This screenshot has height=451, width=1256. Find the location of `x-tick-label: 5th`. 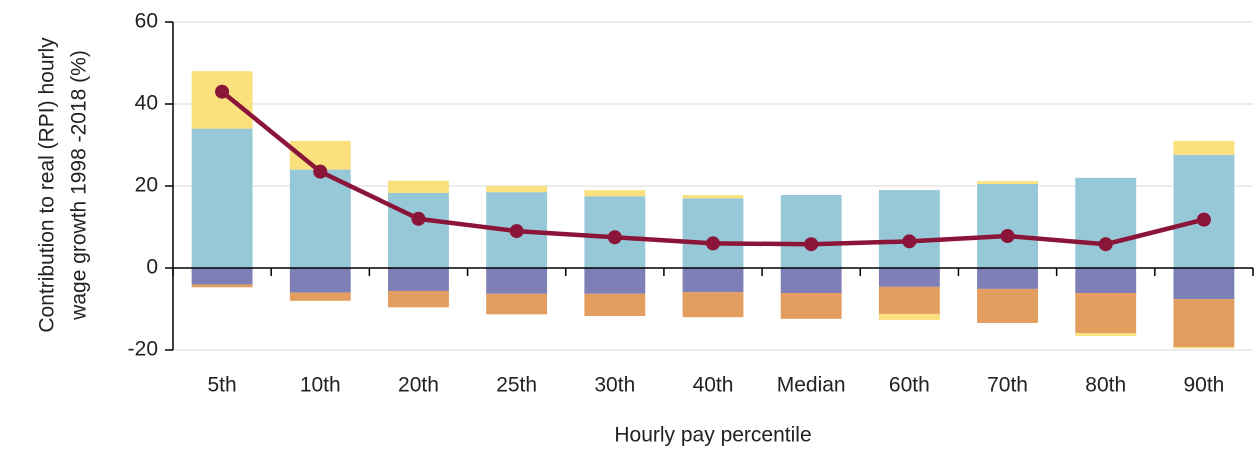

x-tick-label: 5th is located at coordinates (221, 385).